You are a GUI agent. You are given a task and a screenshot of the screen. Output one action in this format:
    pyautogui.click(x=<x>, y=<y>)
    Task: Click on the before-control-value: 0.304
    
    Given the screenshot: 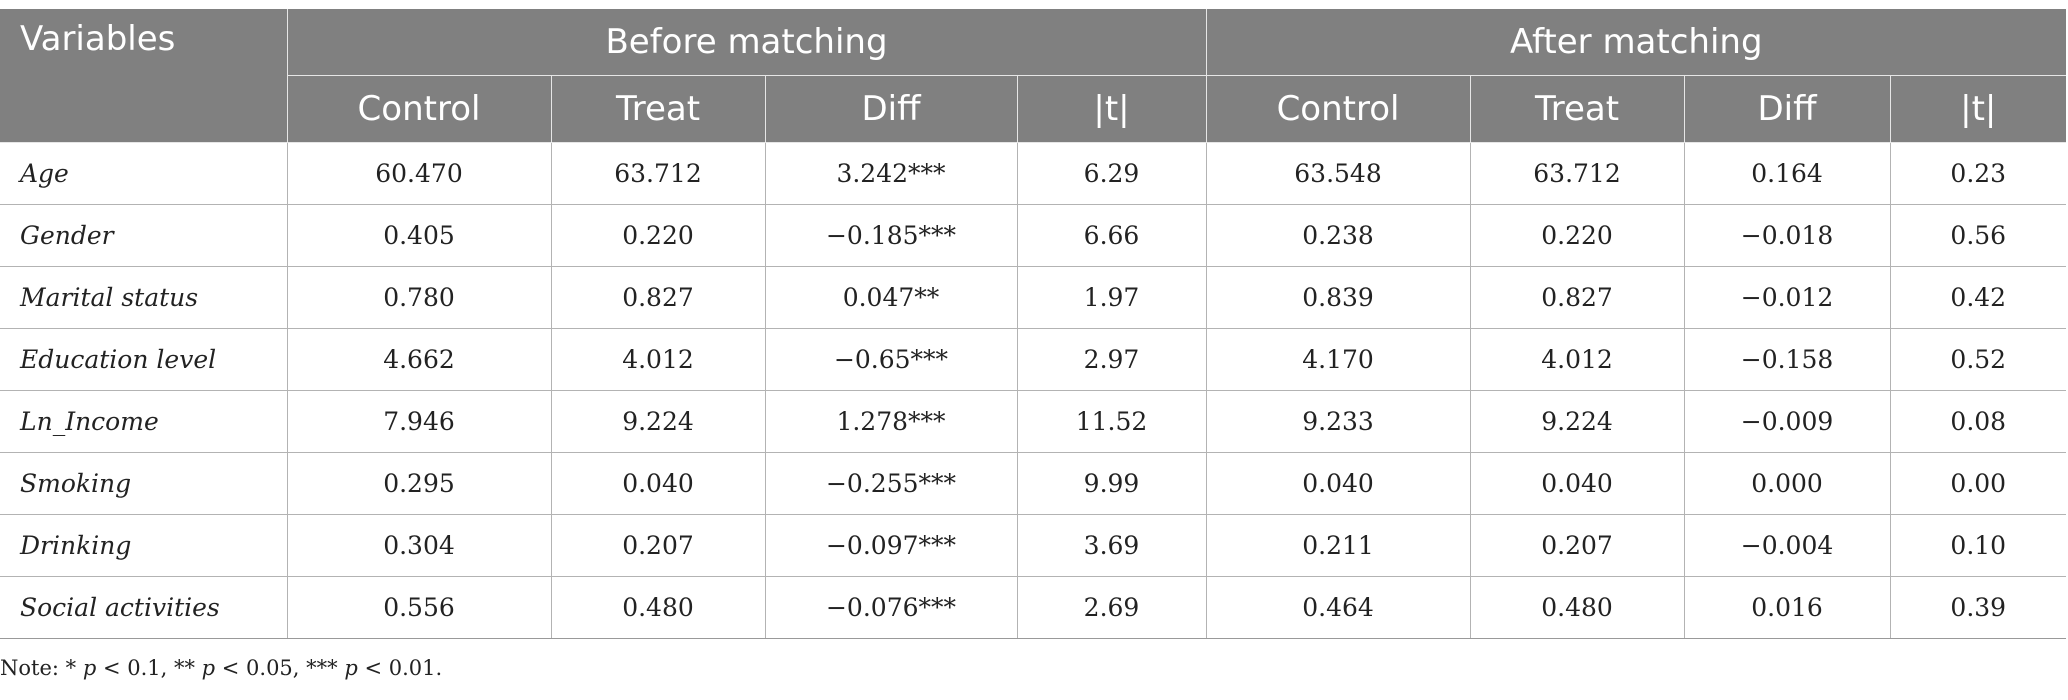 What is the action you would take?
    pyautogui.click(x=419, y=545)
    